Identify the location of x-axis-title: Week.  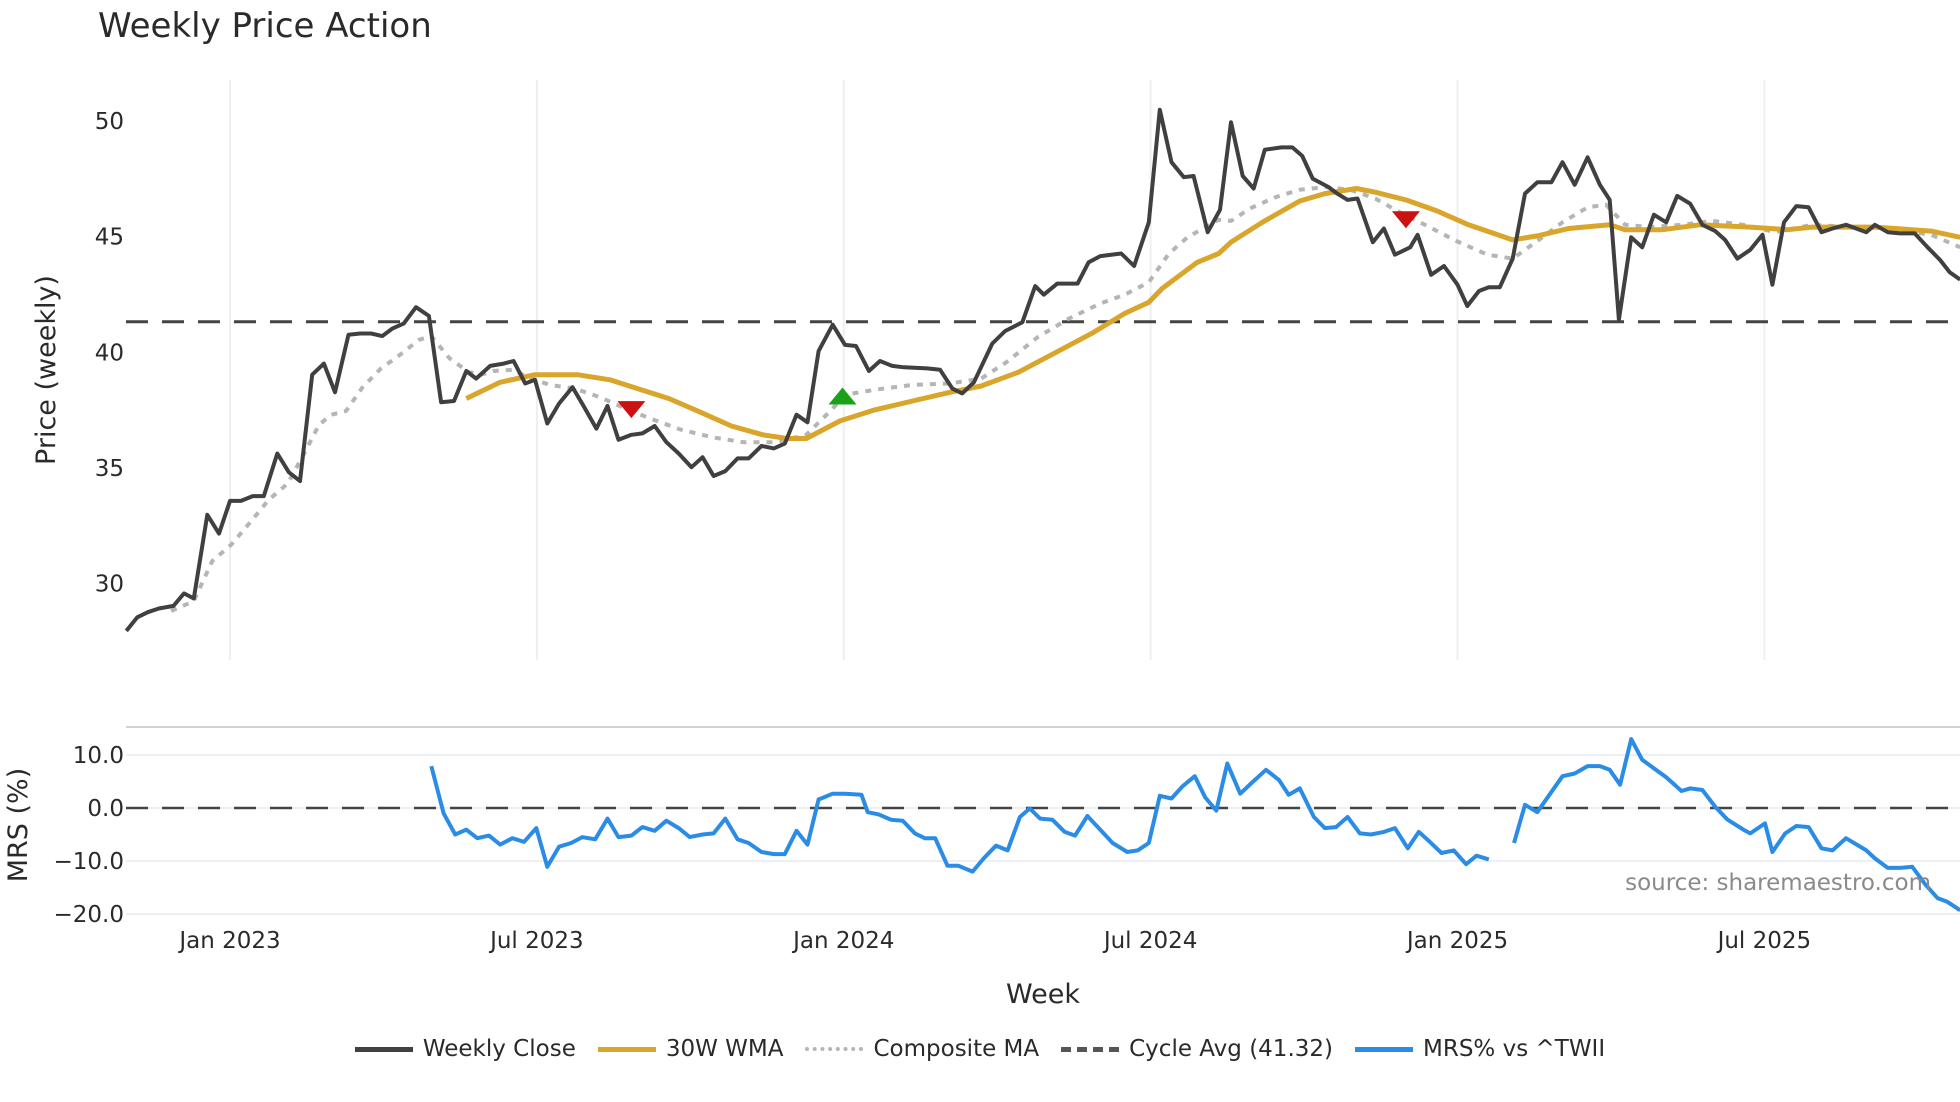
(1043, 994).